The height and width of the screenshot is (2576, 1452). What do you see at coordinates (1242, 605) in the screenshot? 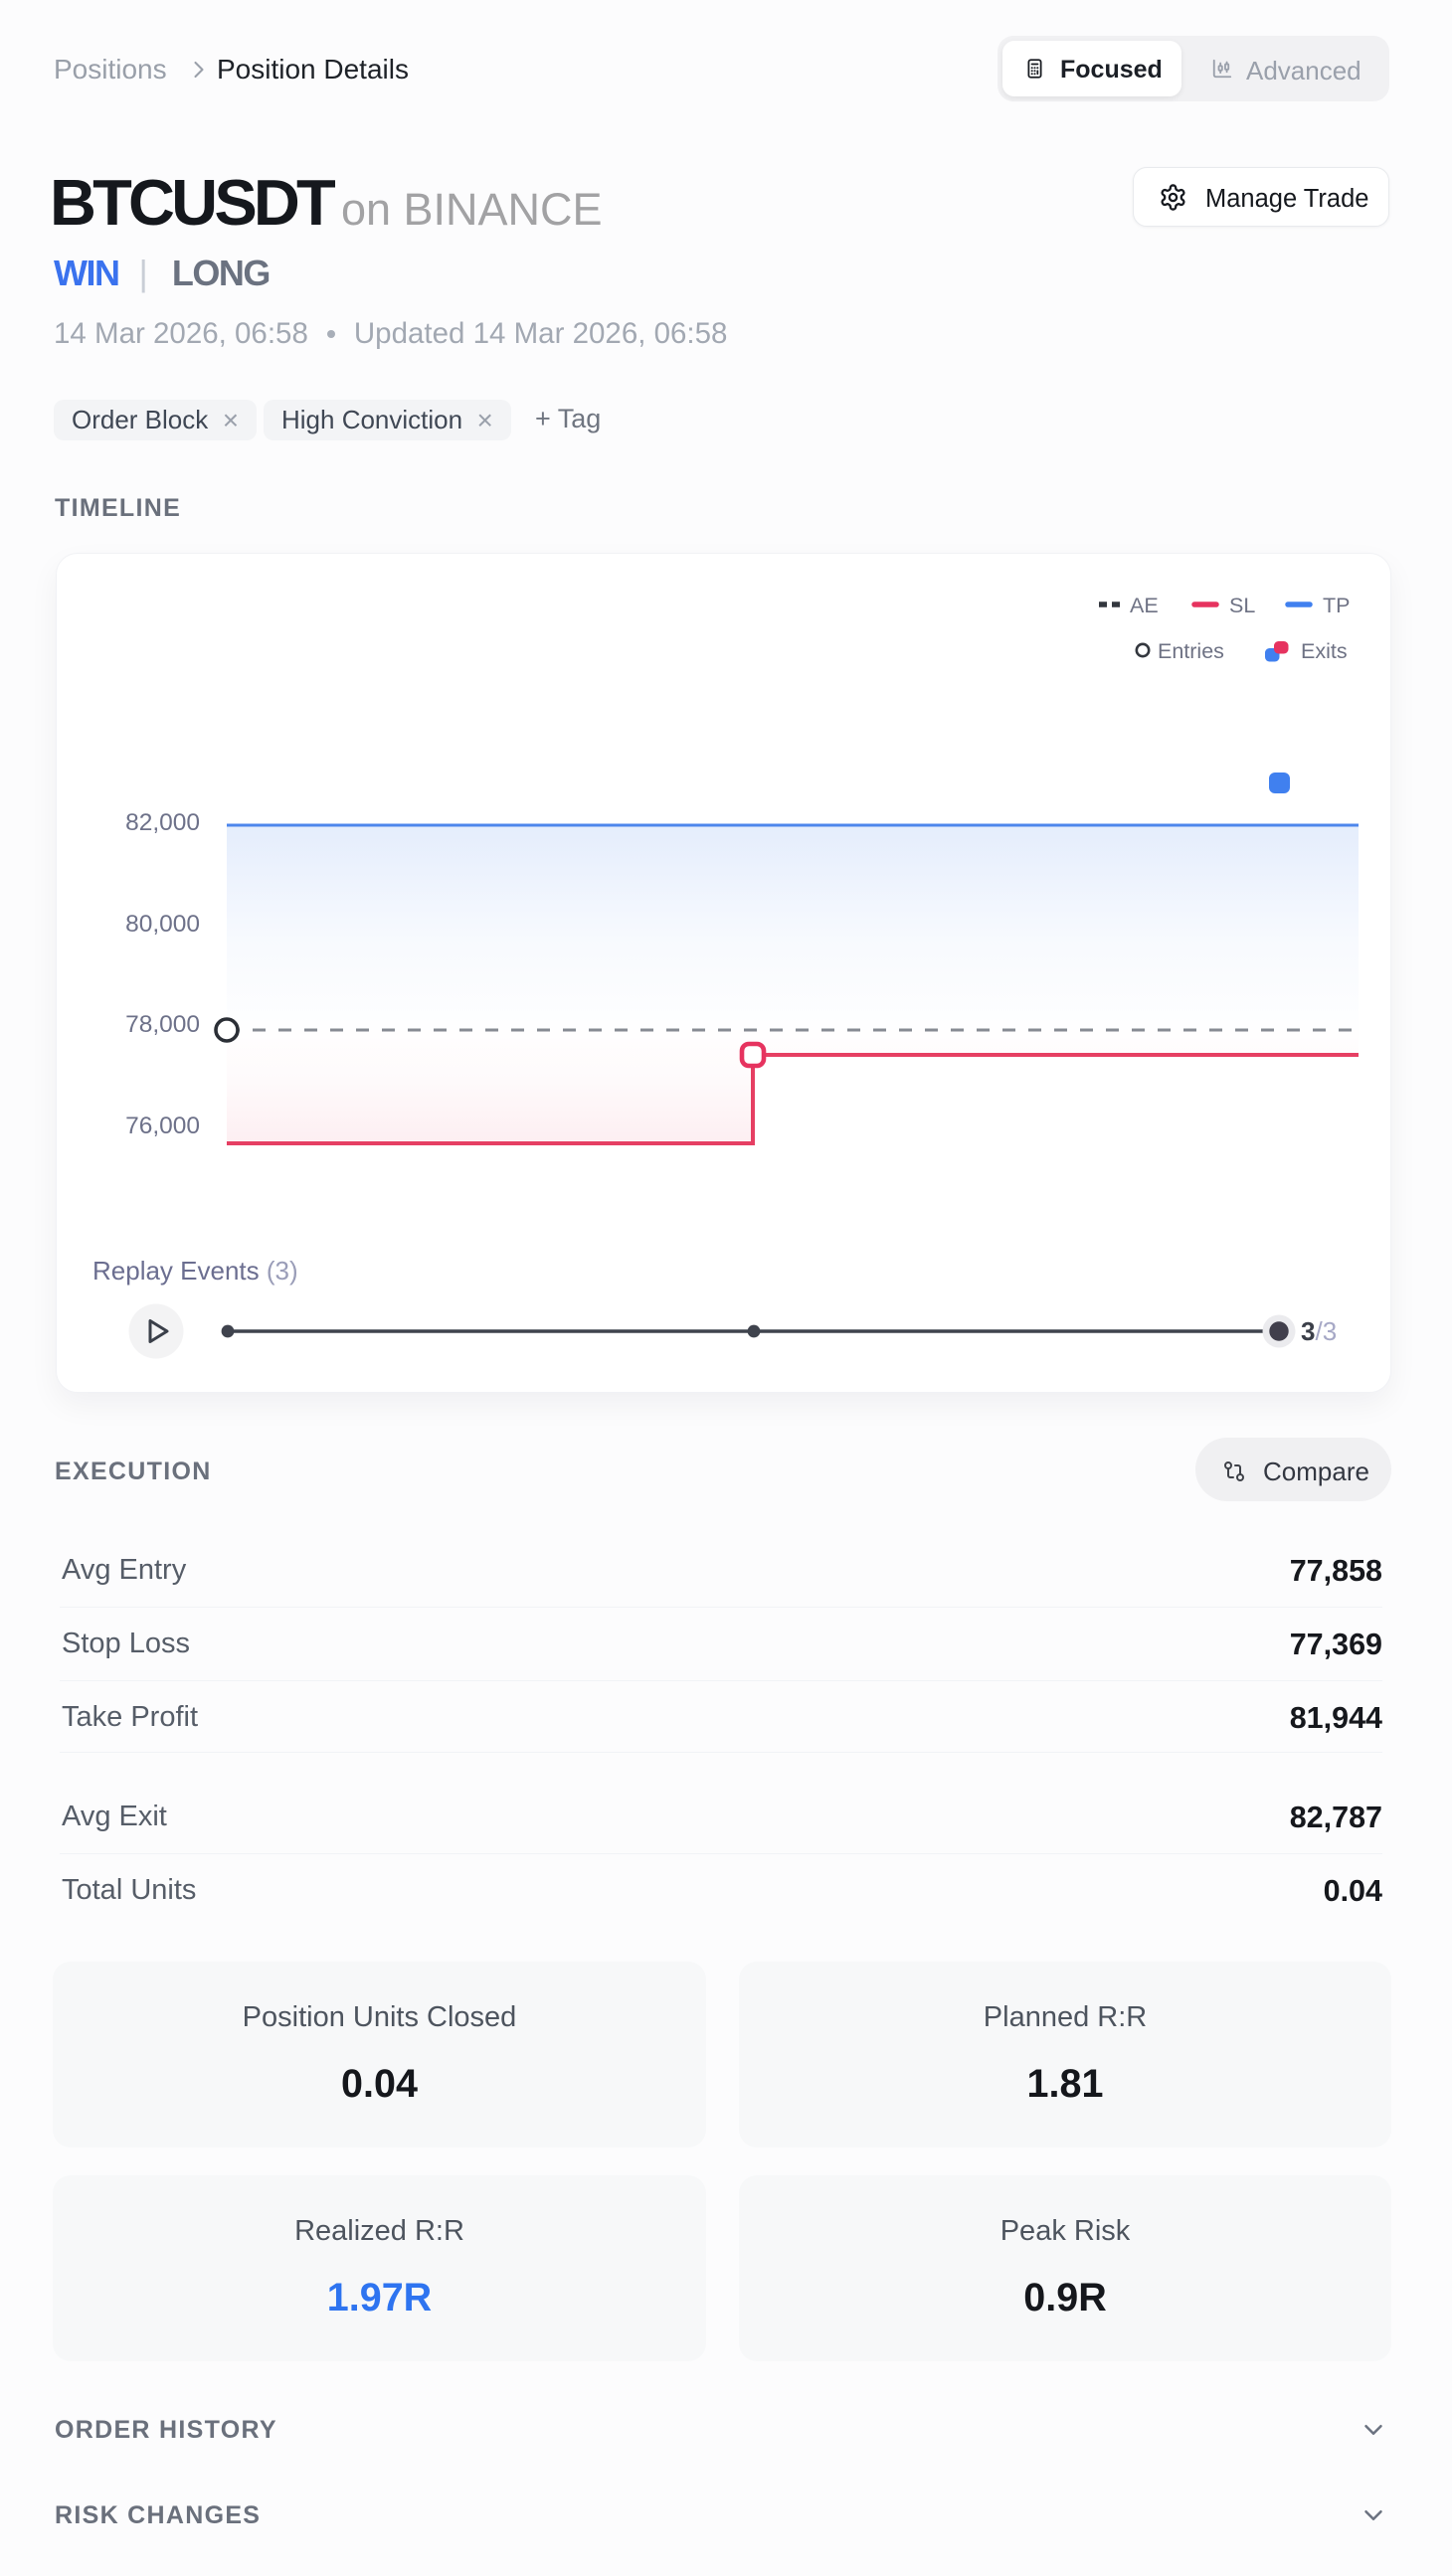
I see `svg-text: SL` at bounding box center [1242, 605].